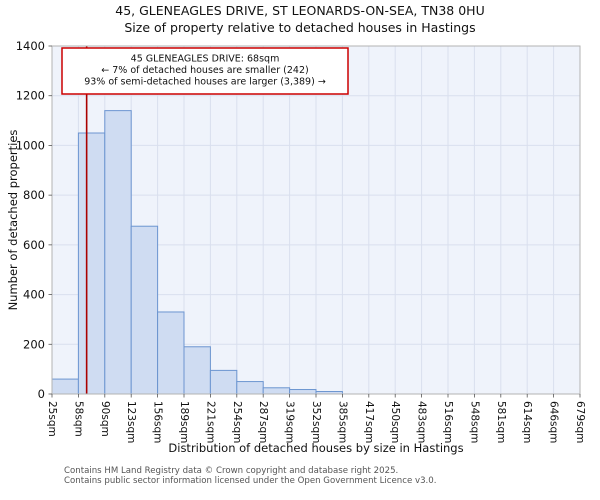 This screenshot has width=600, height=500. I want to click on y-tick-label: 1200, so click(30, 96).